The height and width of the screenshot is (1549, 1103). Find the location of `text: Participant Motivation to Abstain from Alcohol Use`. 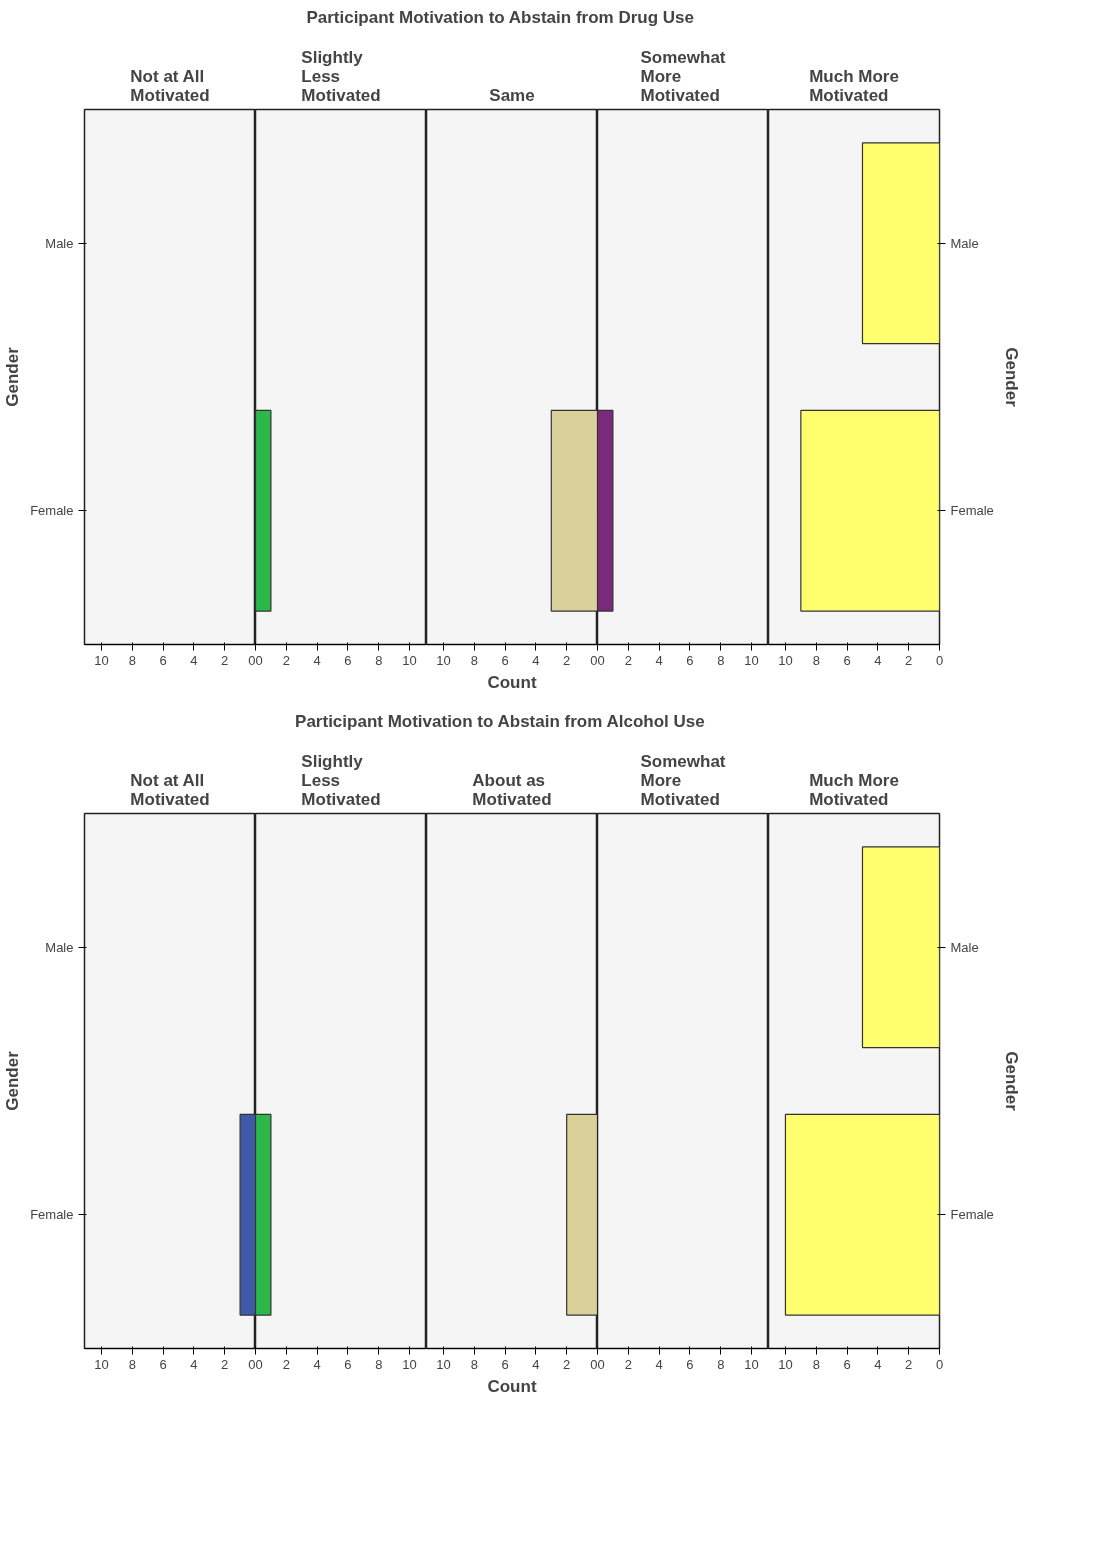

text: Participant Motivation to Abstain from Alcohol Use is located at coordinates (500, 721).